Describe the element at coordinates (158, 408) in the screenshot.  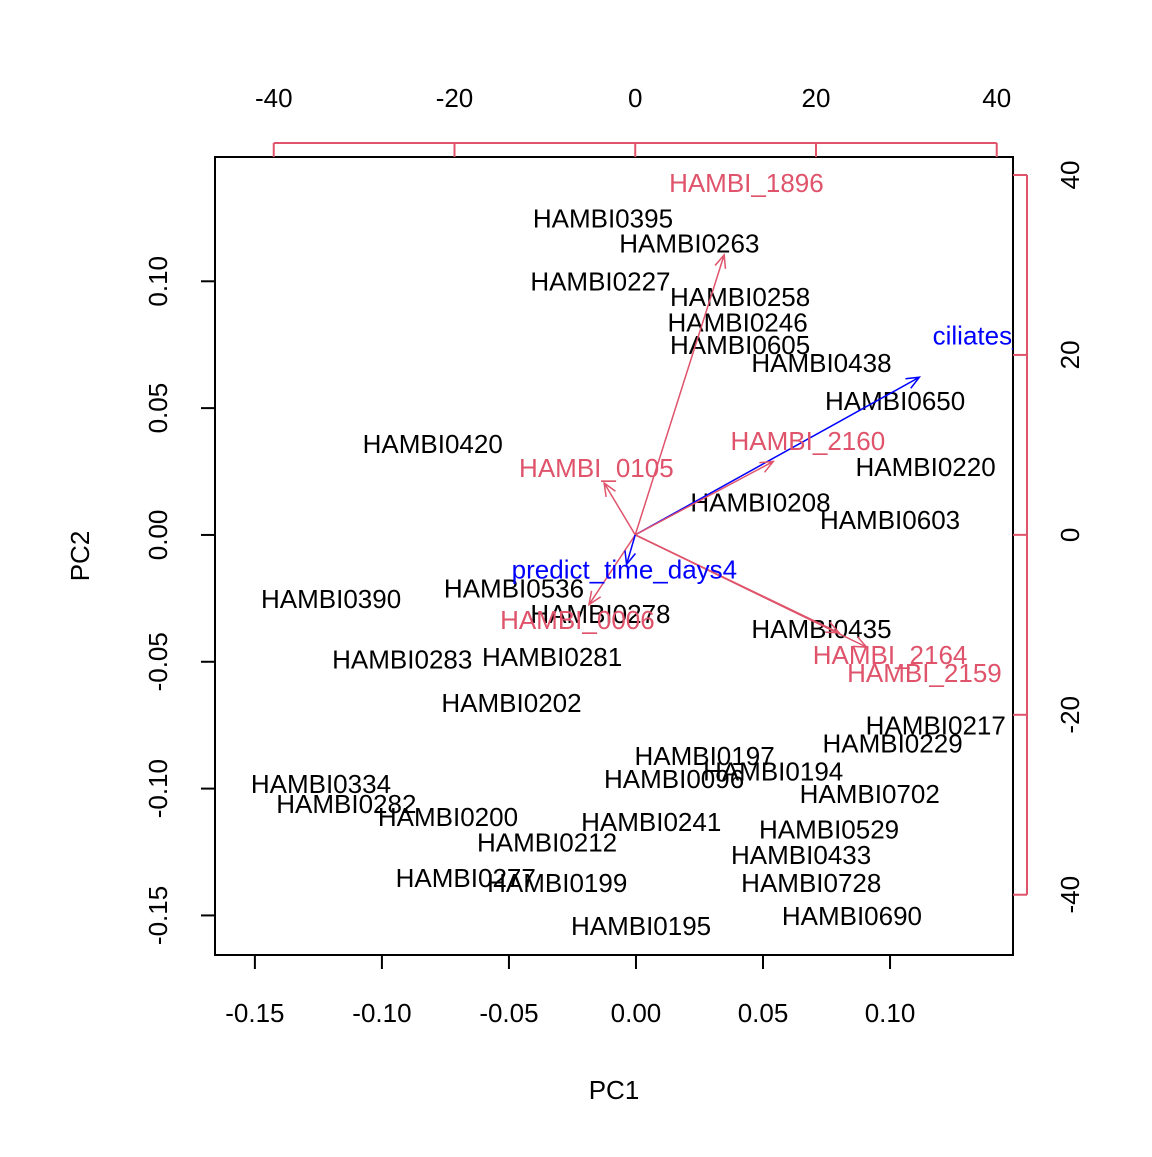
I see `y-tick-label: 0.05` at that location.